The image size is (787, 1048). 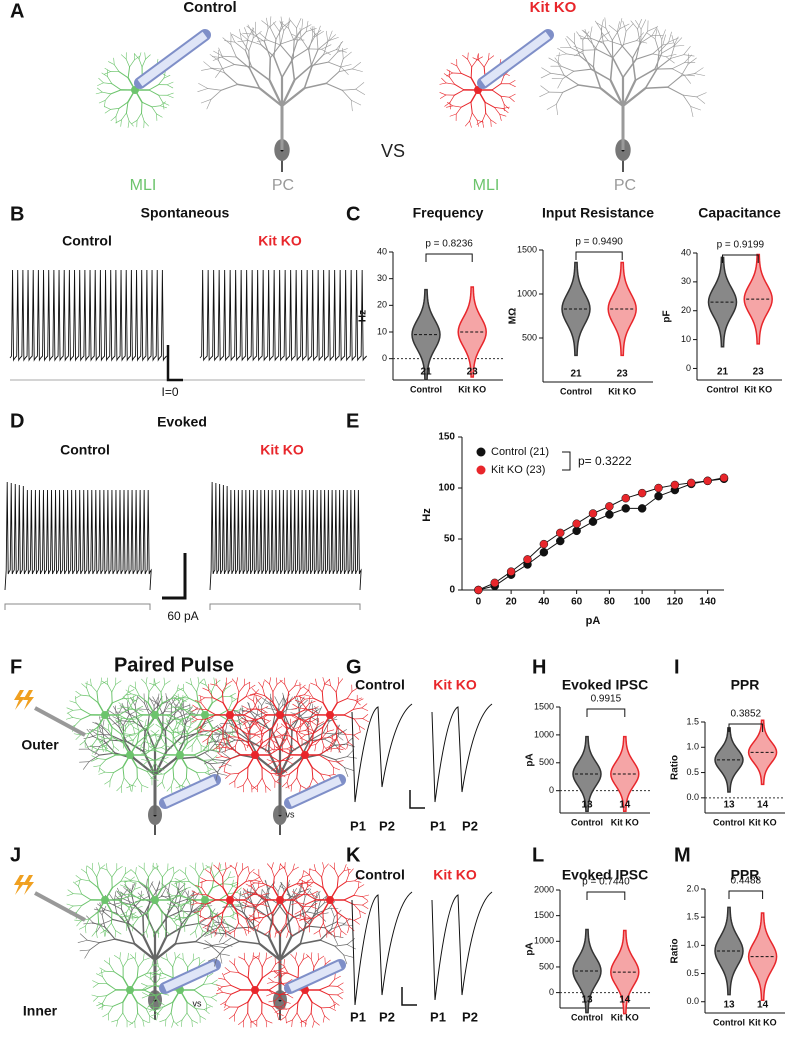 I want to click on y-tick-label: 500, so click(x=529, y=337).